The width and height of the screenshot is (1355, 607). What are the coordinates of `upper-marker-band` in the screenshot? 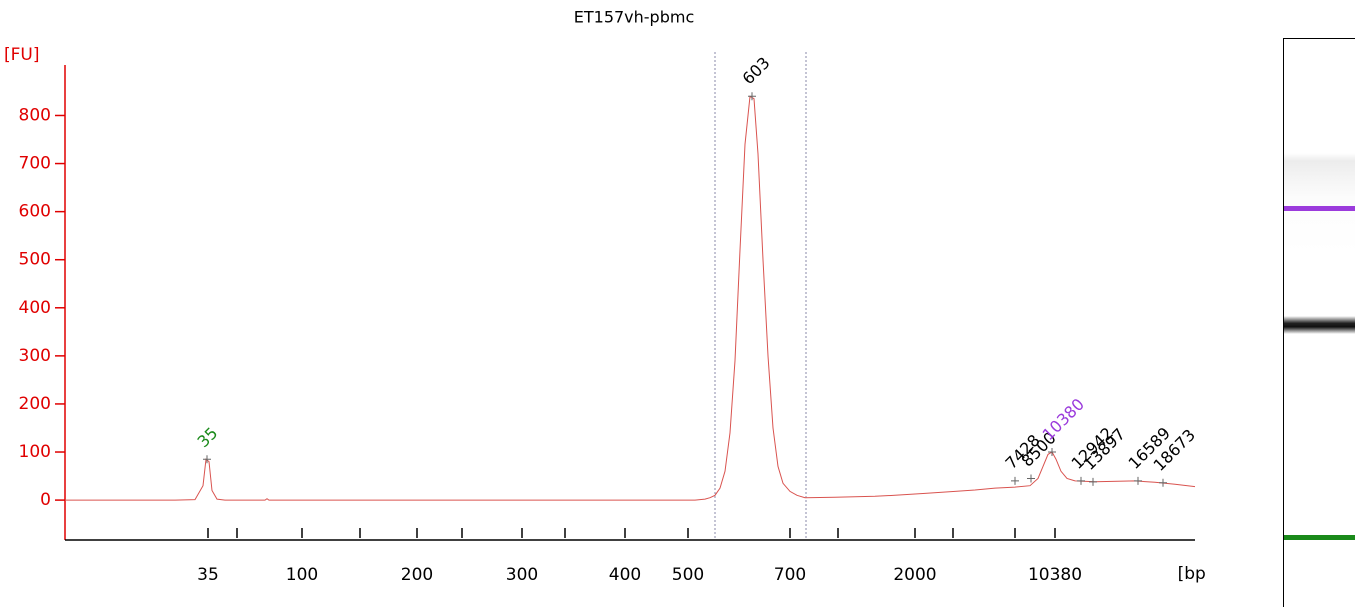 It's located at (1319, 208).